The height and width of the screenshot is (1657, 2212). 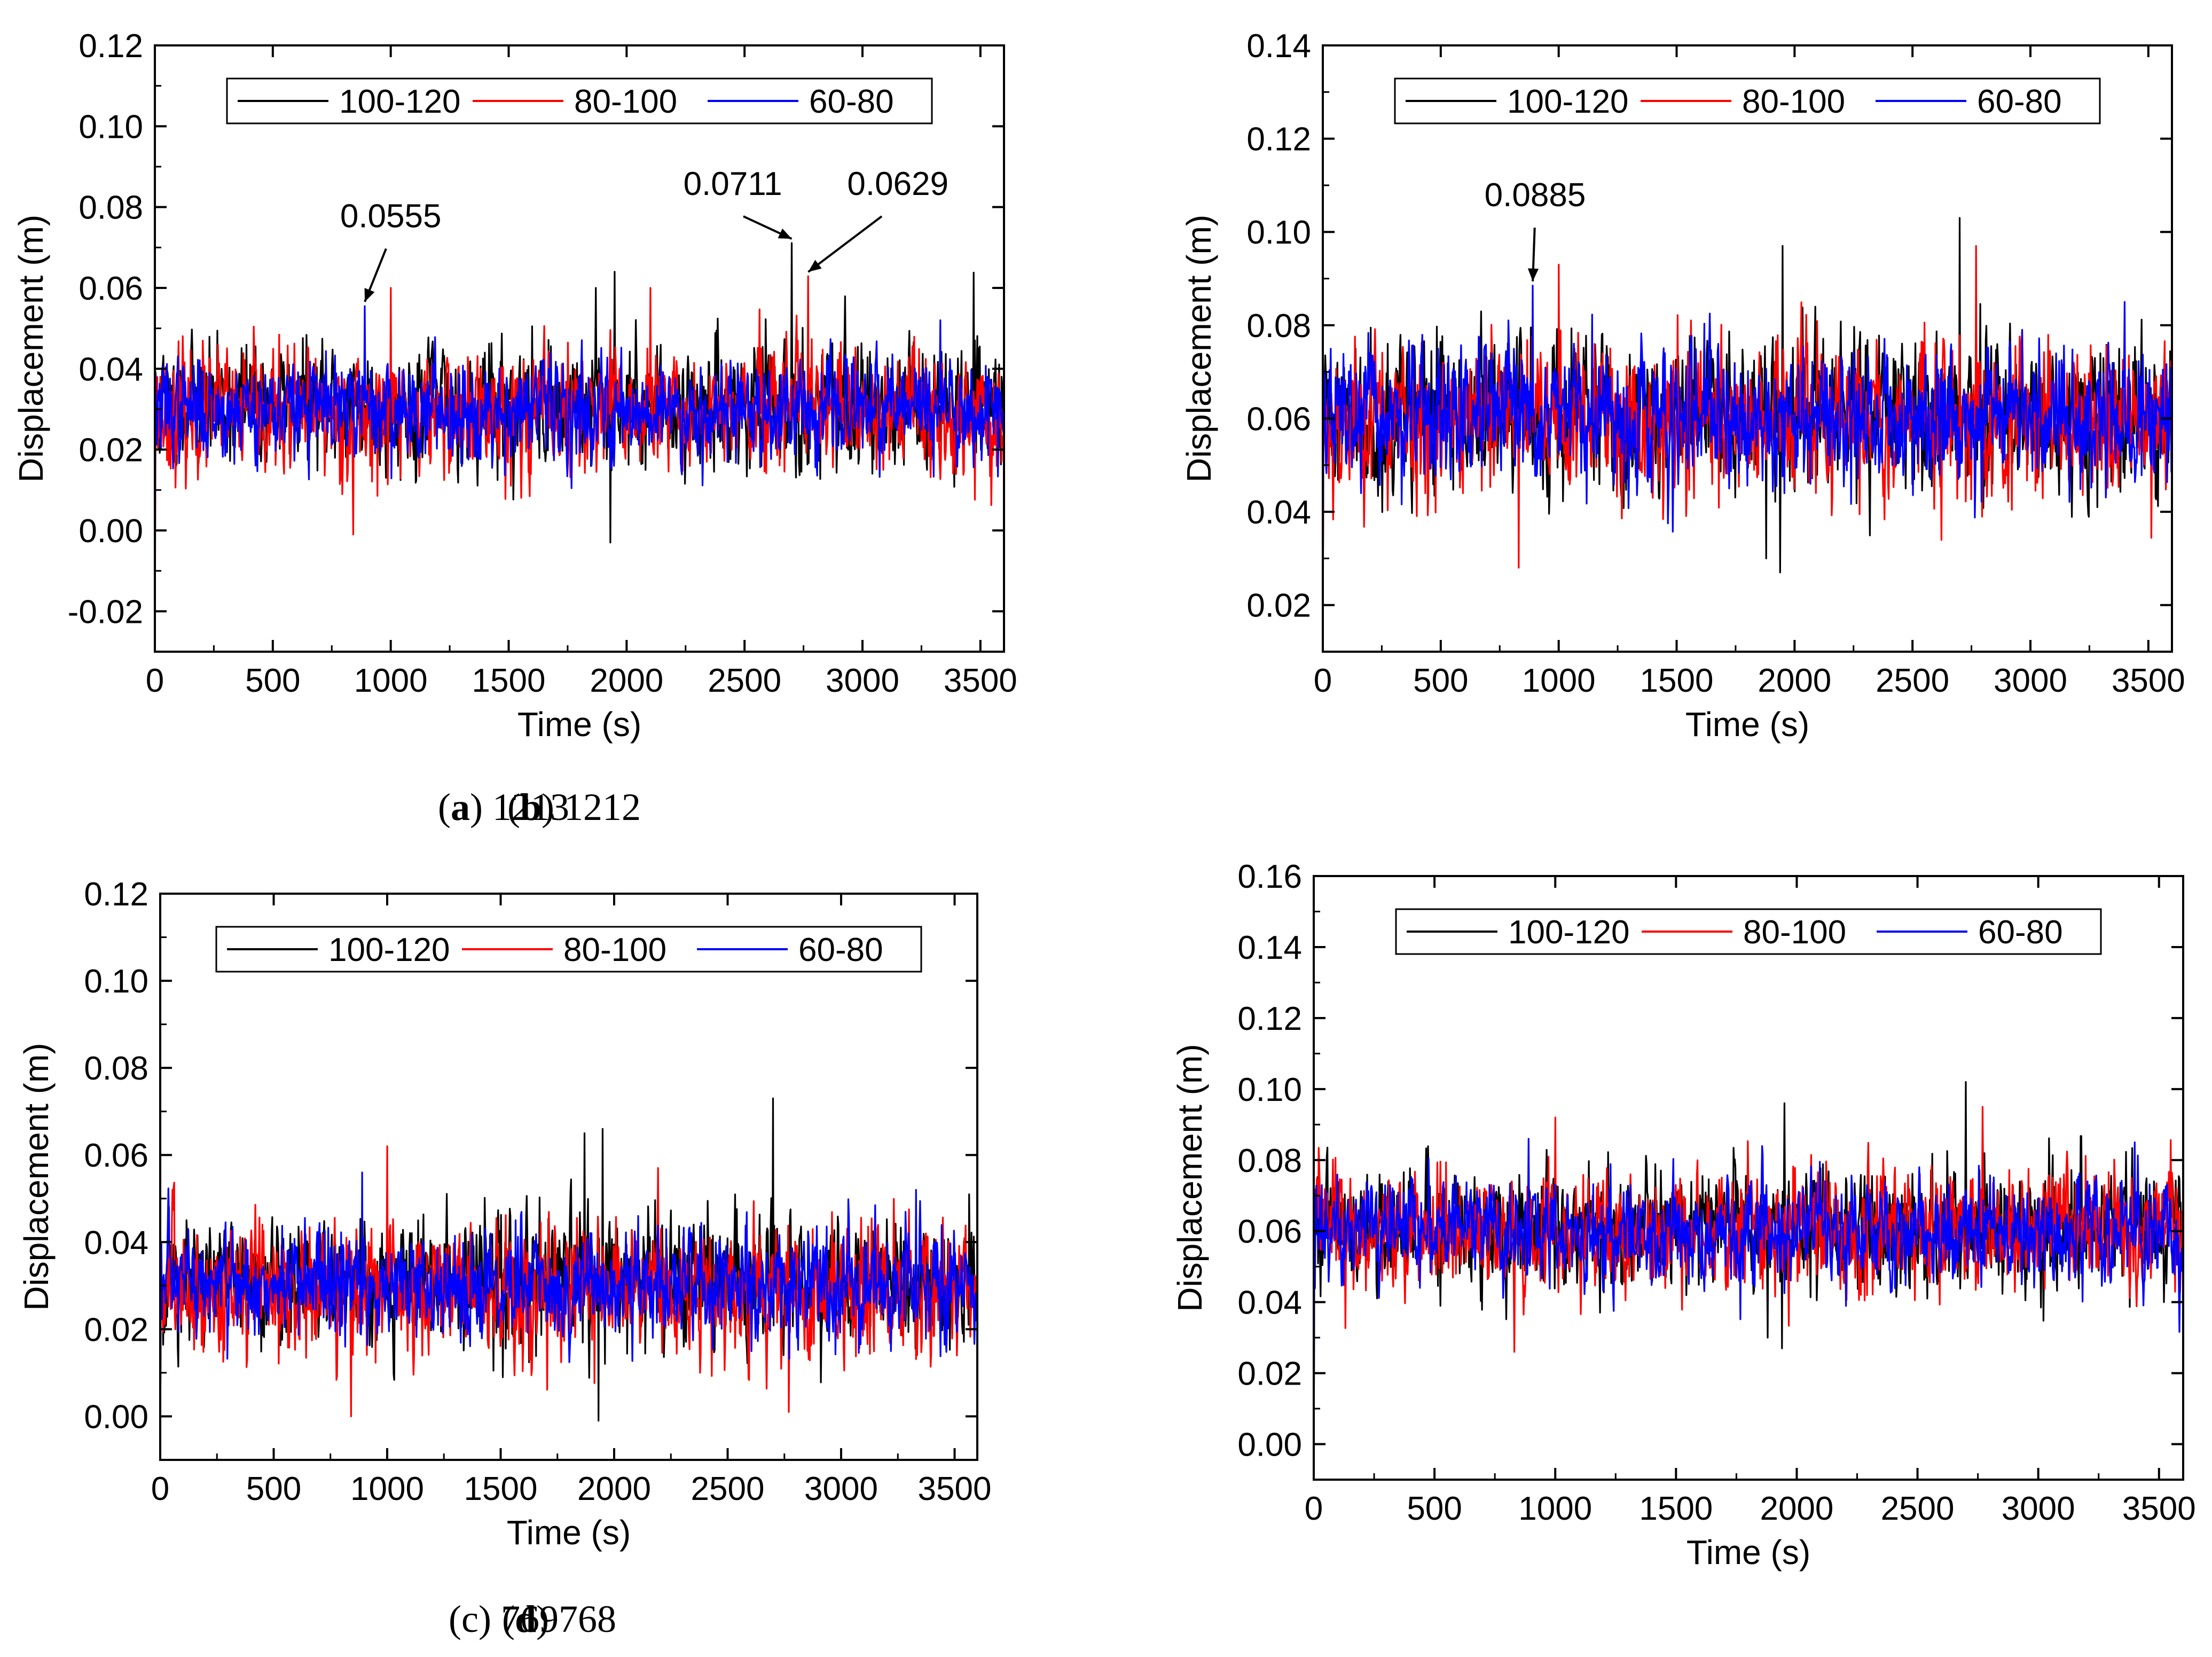 What do you see at coordinates (272, 680) in the screenshot?
I see `x-tick-label: 500` at bounding box center [272, 680].